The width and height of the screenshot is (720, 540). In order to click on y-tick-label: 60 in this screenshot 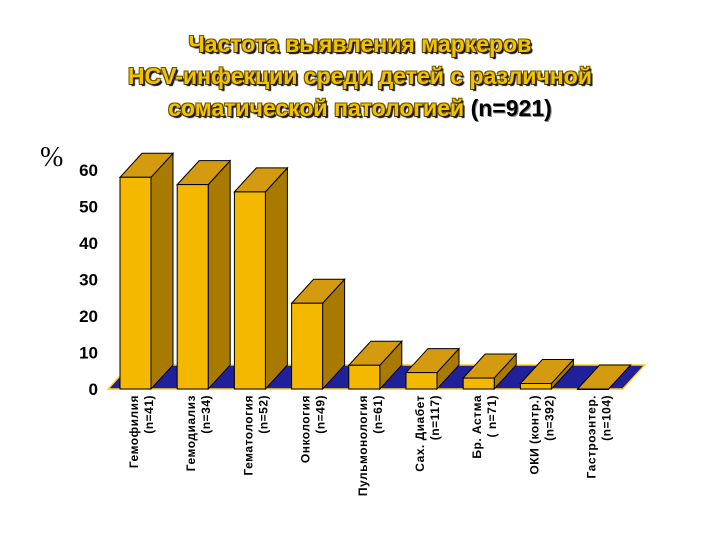, I will do `click(88, 170)`.